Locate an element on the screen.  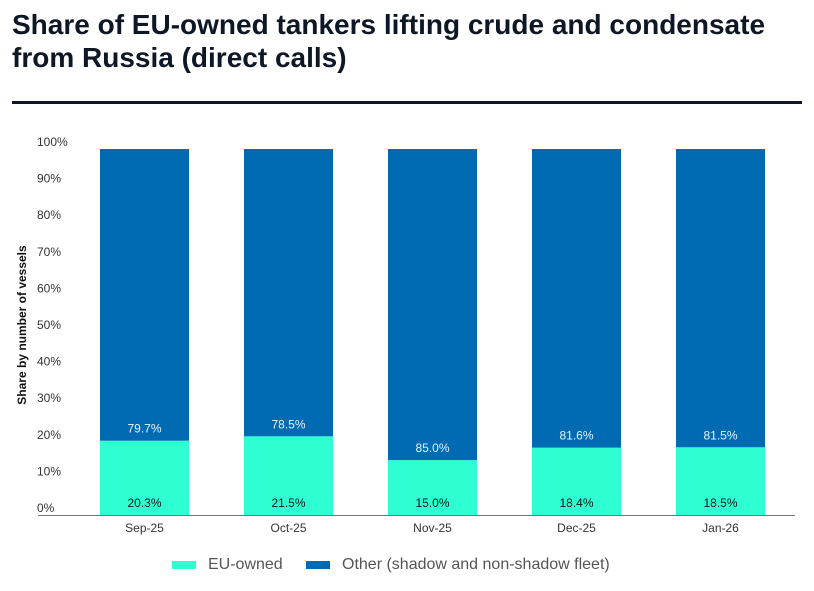
x-tick-label: Dec-25 is located at coordinates (576, 528).